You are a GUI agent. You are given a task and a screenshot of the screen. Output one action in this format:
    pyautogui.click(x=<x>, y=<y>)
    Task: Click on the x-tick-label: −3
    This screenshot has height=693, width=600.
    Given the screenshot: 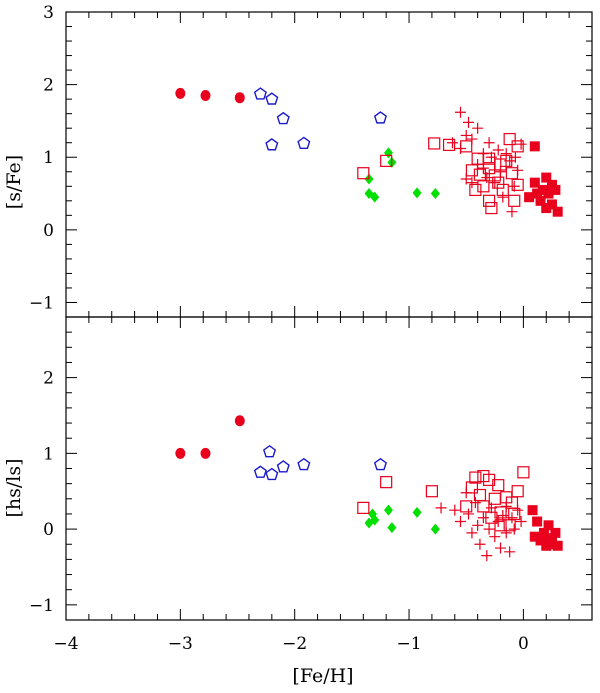 What is the action you would take?
    pyautogui.click(x=180, y=644)
    